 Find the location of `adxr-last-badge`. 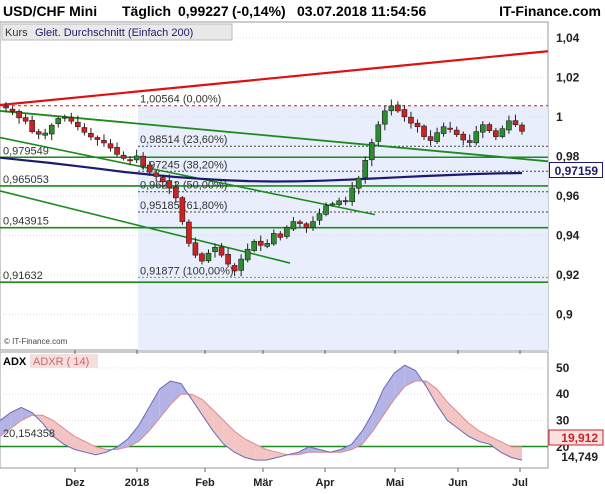

adxr-last-badge is located at coordinates (576, 437).